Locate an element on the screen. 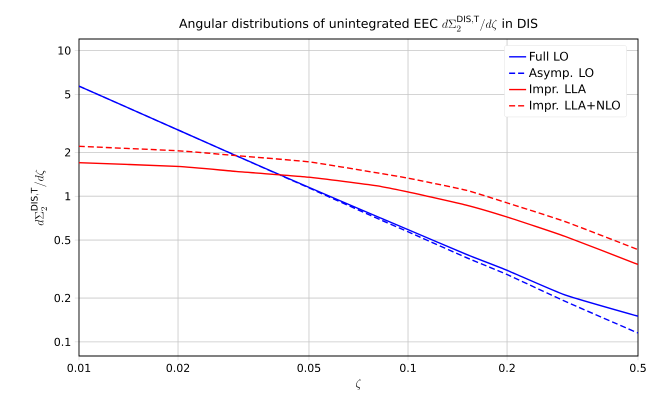  legend-label: Full LO is located at coordinates (549, 56).